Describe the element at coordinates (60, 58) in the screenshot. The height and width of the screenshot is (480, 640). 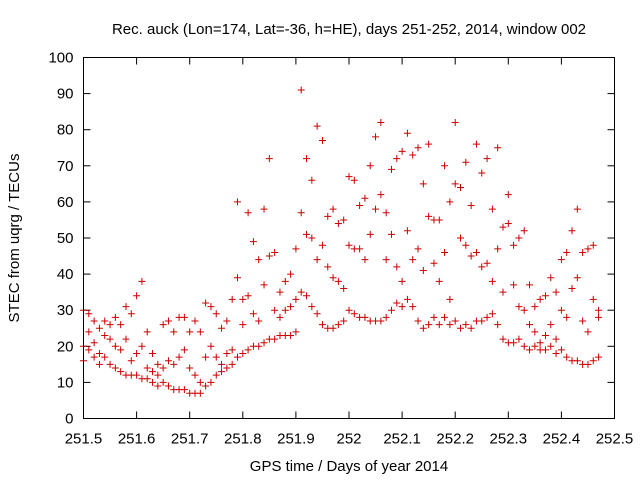
I see `y-tick-label: 100` at that location.